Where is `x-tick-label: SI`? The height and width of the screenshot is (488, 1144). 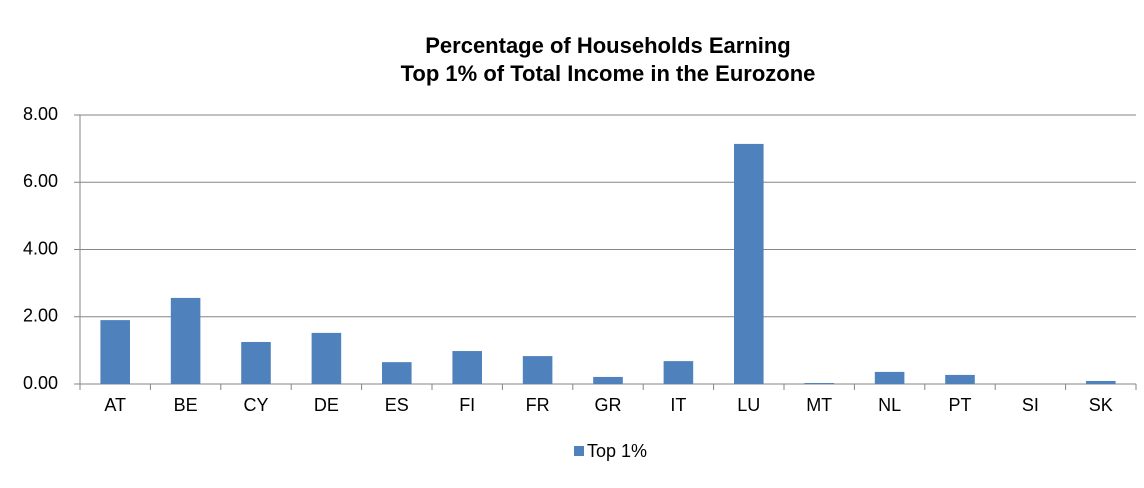 x-tick-label: SI is located at coordinates (1030, 405).